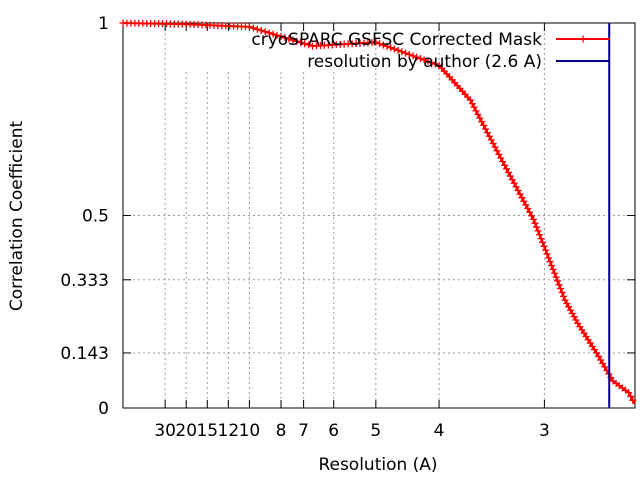 The image size is (640, 480). I want to click on y-tick-label: 0.5, so click(95, 217).